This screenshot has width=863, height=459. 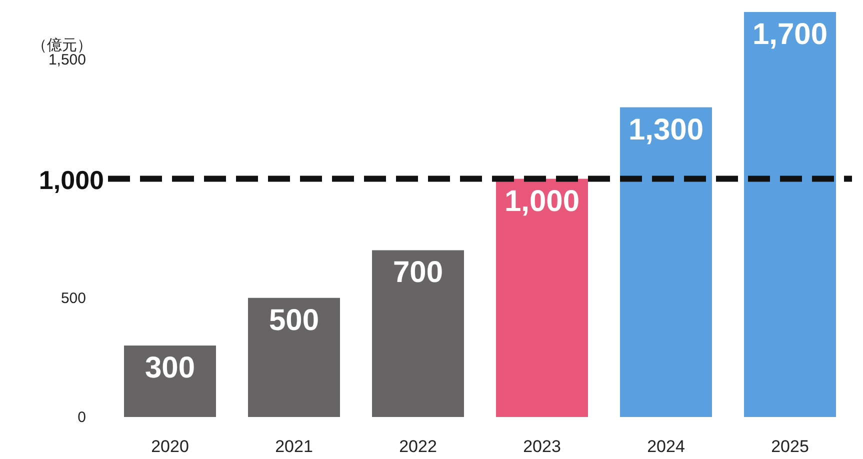 What do you see at coordinates (82, 417) in the screenshot?
I see `y-tick-label: 0` at bounding box center [82, 417].